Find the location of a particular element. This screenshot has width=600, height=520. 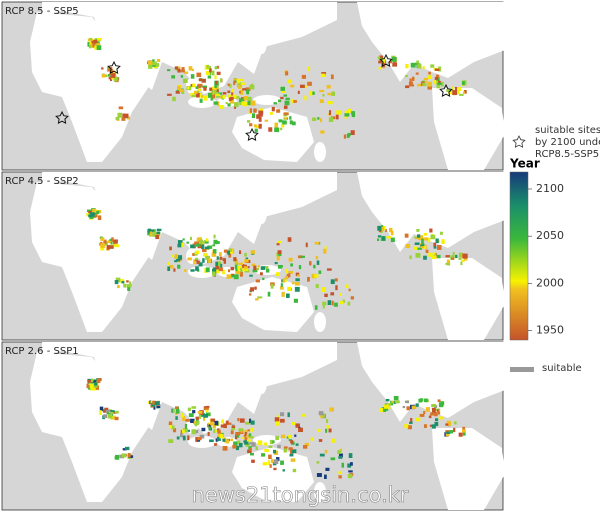

star-label-line: suitable sites is located at coordinates (567, 130).